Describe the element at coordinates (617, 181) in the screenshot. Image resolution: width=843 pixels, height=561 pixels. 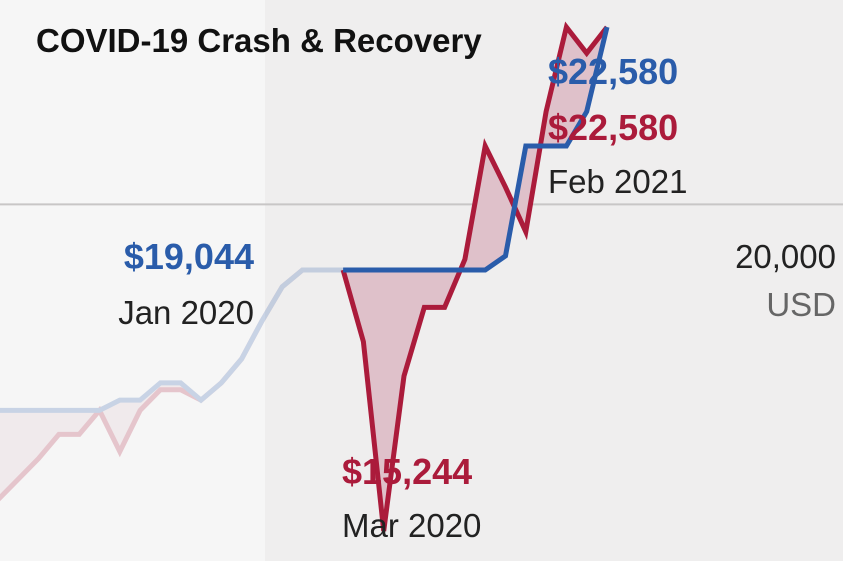
I see `end-date-label: Feb 2021` at that location.